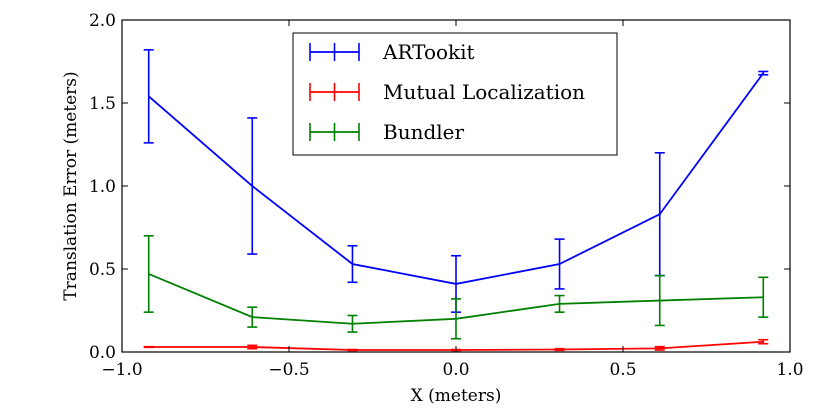 This screenshot has width=830, height=415. I want to click on x-axis-label: X (meters), so click(456, 396).